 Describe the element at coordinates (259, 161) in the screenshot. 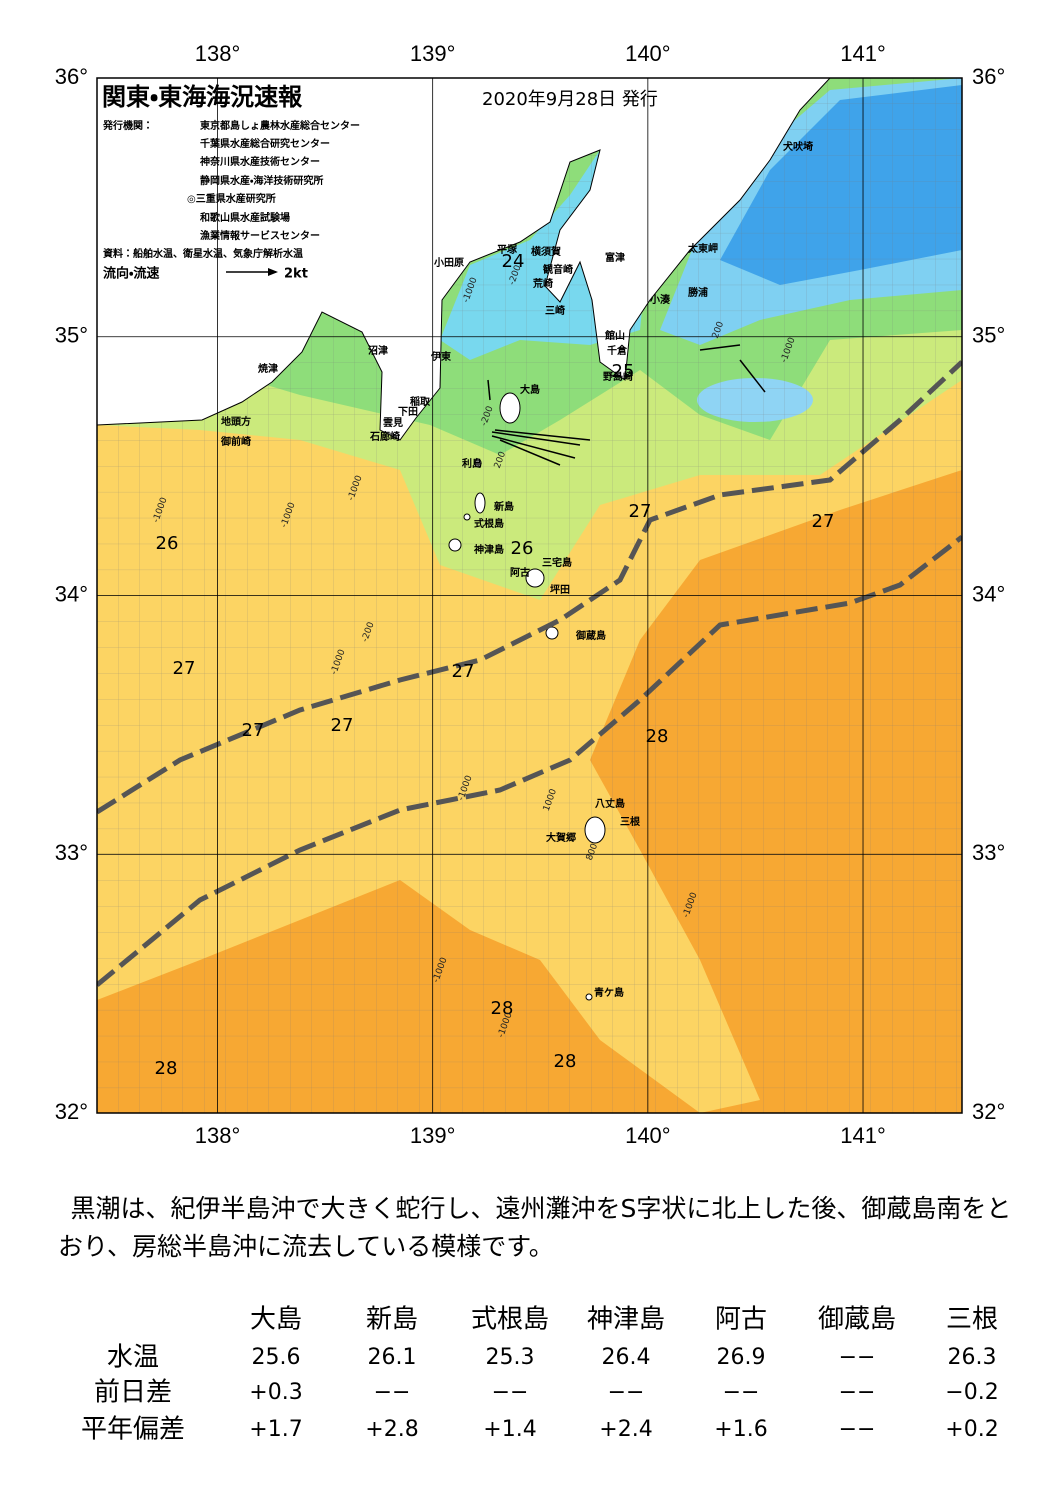

I see `issuer: 神奈川県水産技術センター` at that location.